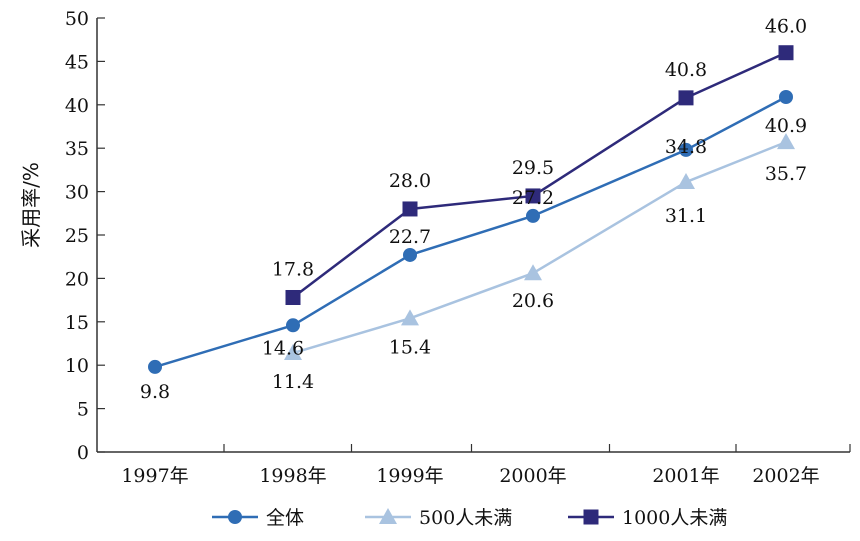 The height and width of the screenshot is (541, 860). Describe the element at coordinates (83, 453) in the screenshot. I see `y-tick-label: 0` at that location.